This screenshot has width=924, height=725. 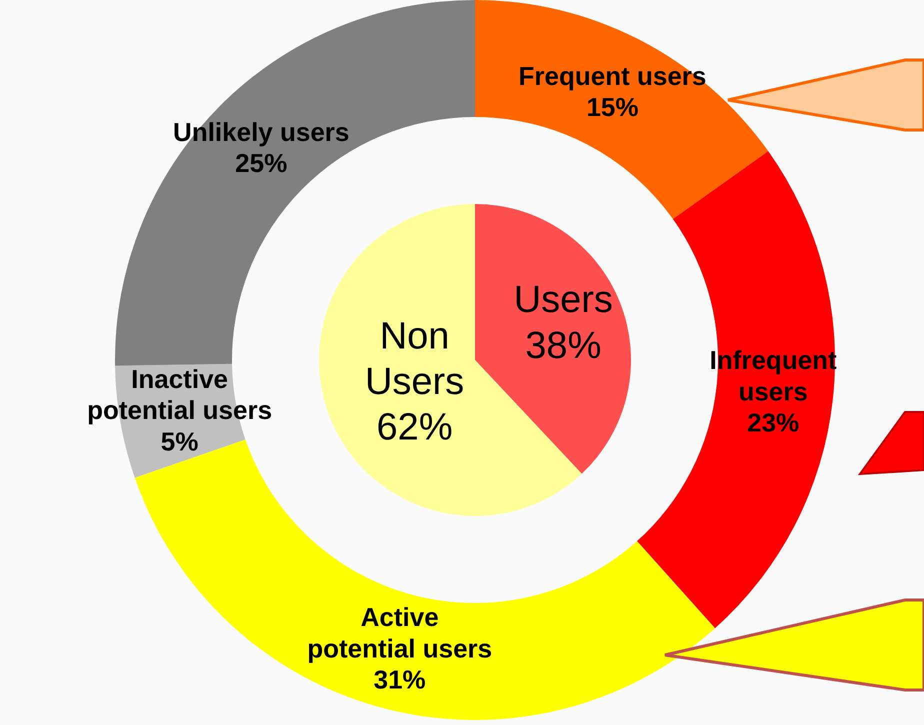 What do you see at coordinates (563, 345) in the screenshot?
I see `data-label: 38%` at bounding box center [563, 345].